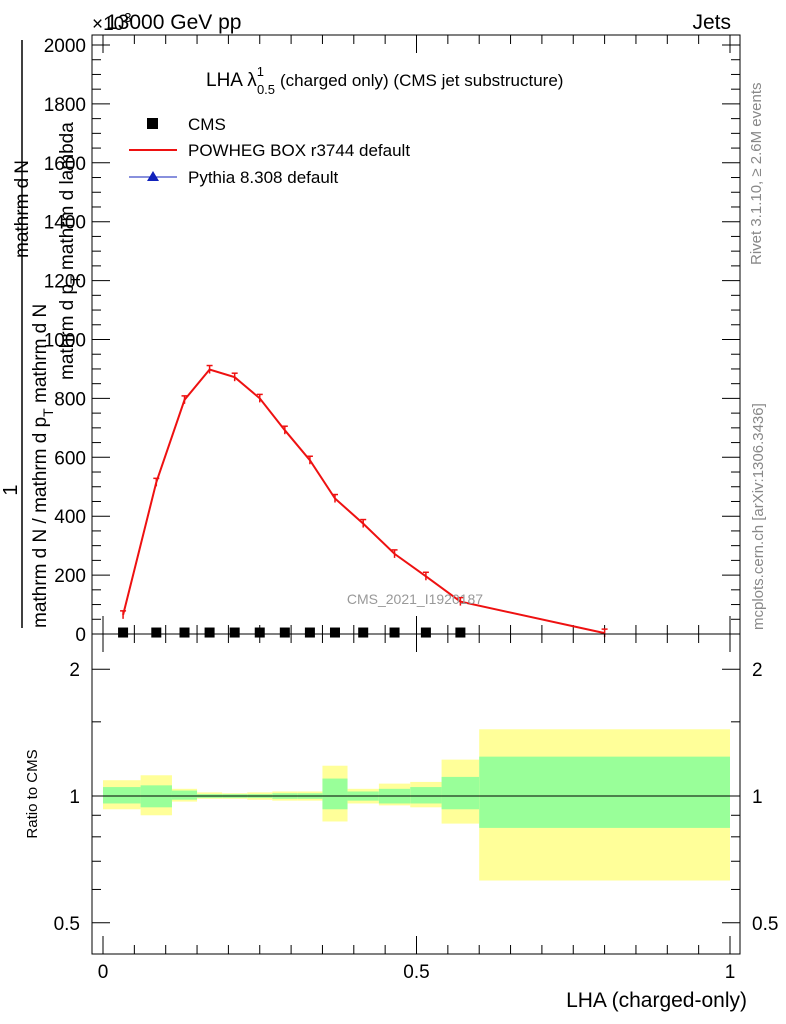  Describe the element at coordinates (263, 177) in the screenshot. I see `legend-label-pythia: Pythia 8.308 default` at that location.